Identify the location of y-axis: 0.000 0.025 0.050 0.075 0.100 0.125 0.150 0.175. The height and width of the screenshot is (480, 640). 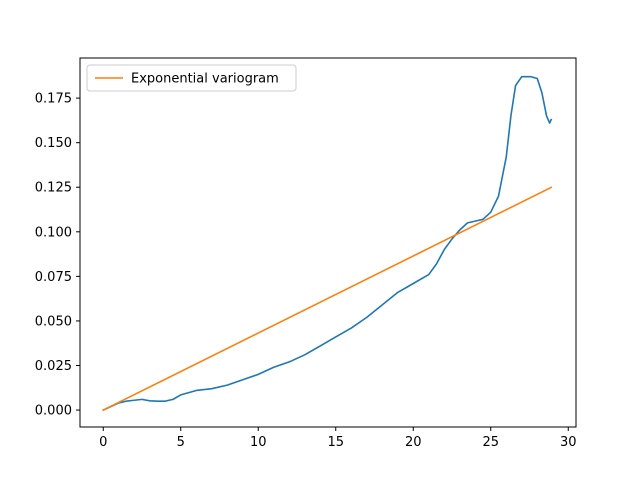
(57, 255).